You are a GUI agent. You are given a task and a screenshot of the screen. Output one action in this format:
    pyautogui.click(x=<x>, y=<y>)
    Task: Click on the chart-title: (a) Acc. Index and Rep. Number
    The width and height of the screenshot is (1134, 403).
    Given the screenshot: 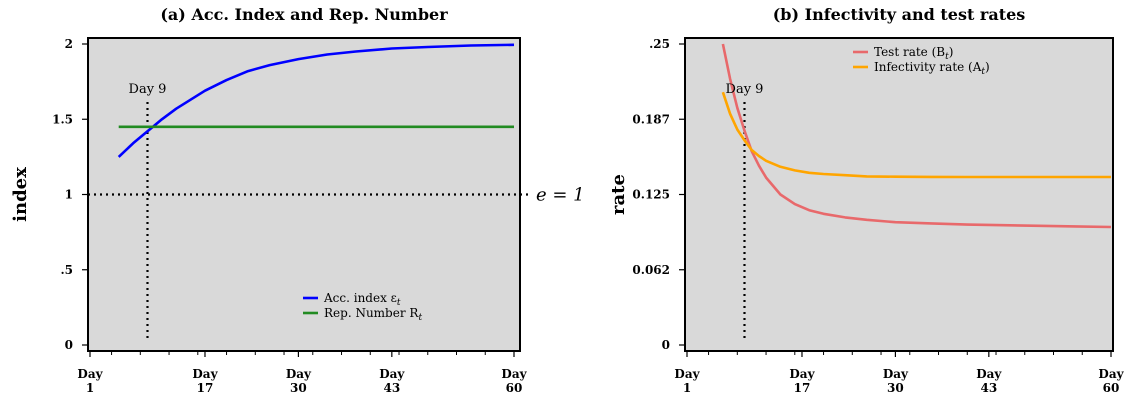 What is the action you would take?
    pyautogui.click(x=304, y=14)
    